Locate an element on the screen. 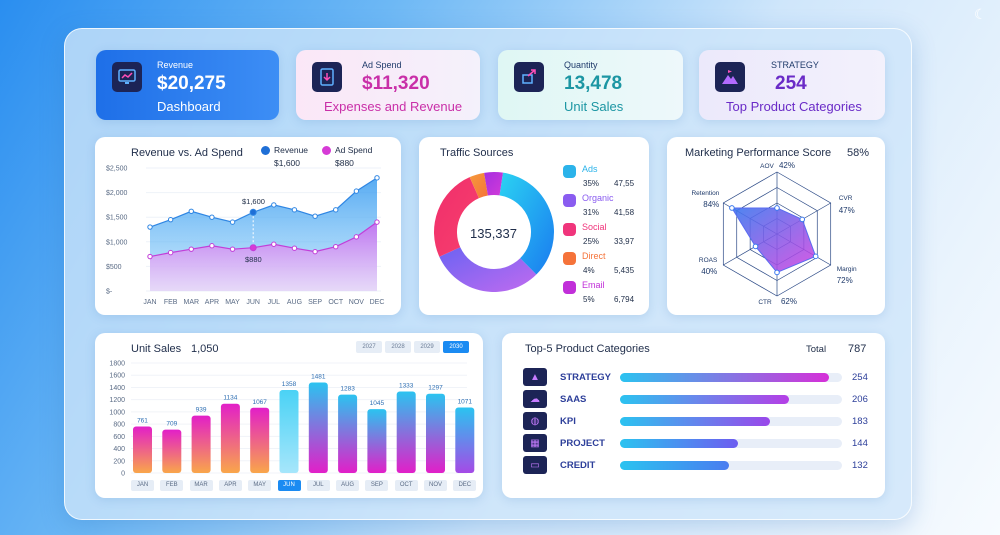  radar-axis-label: AOV is located at coordinates (767, 166).